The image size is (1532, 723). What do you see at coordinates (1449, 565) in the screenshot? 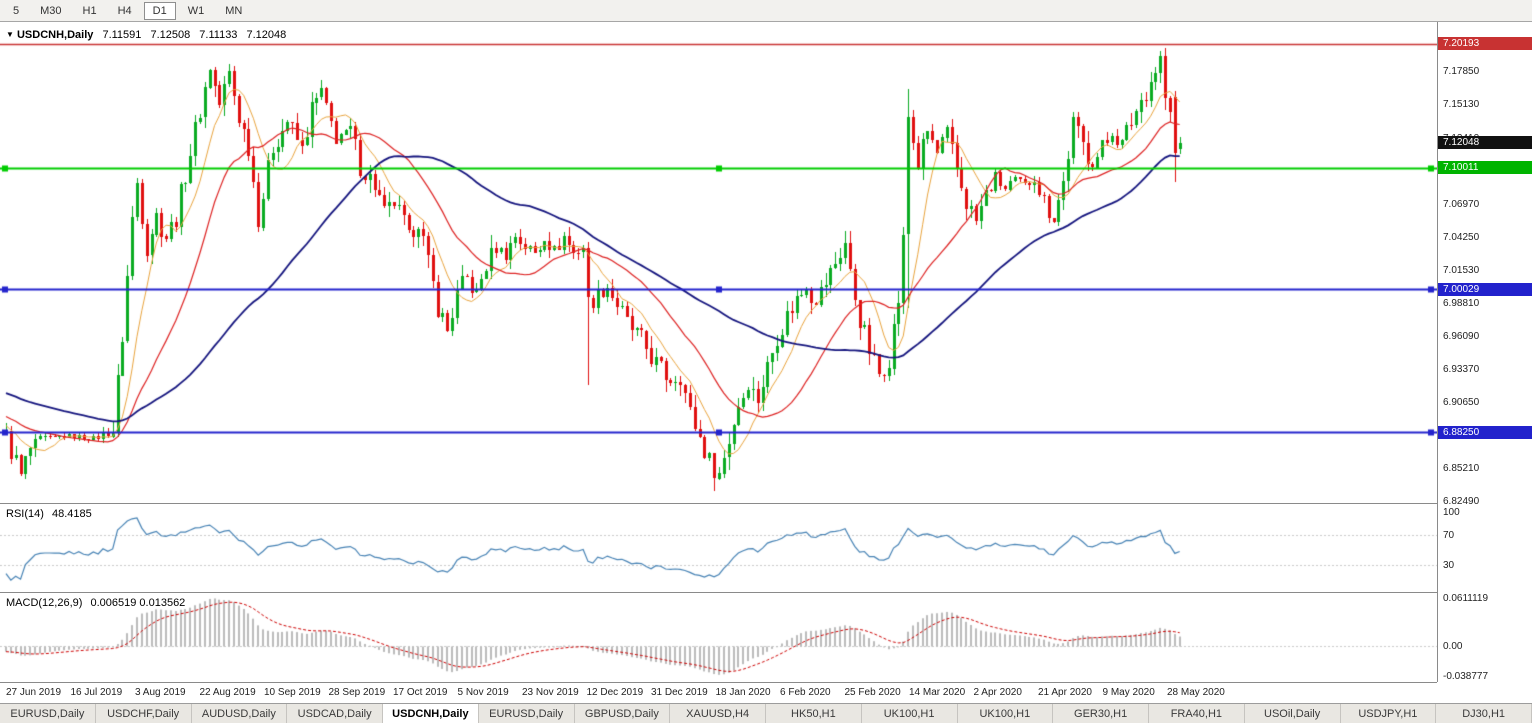
I see `rsi-scale-label: 30` at bounding box center [1449, 565].